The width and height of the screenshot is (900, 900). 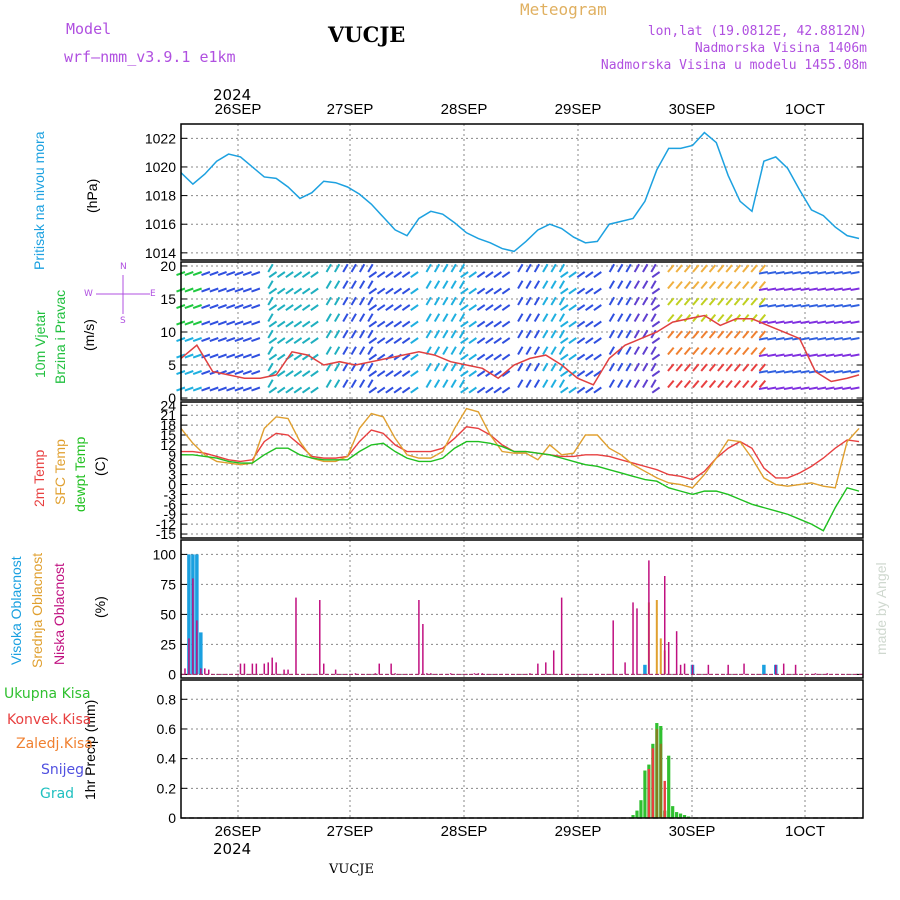 I want to click on temp-tick-label: 6, so click(x=172, y=465).